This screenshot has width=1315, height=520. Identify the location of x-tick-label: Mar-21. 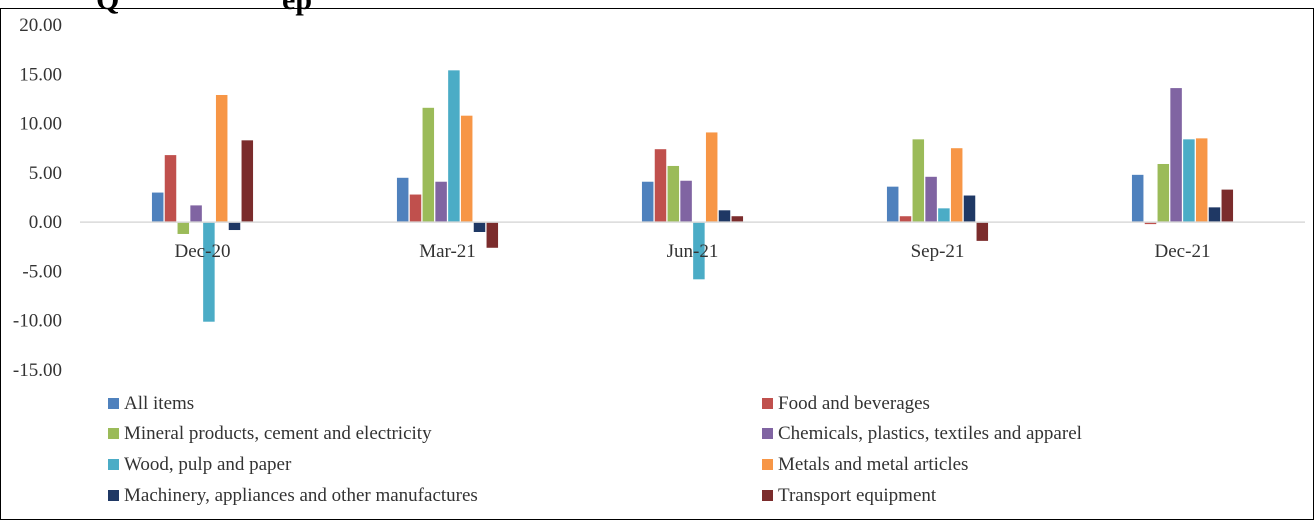
(447, 251).